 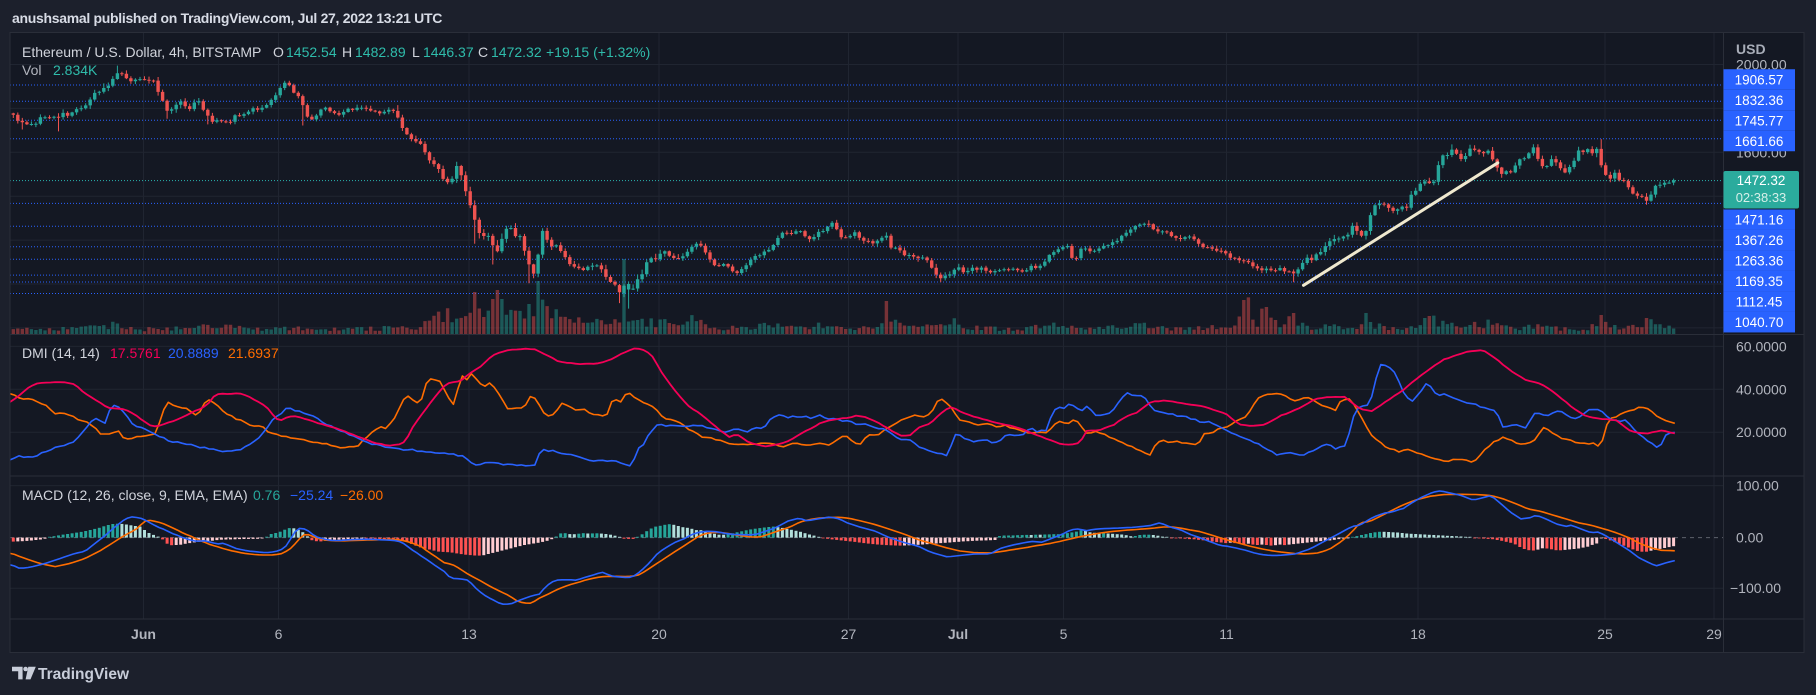 I want to click on svg-text: 27, so click(x=849, y=634).